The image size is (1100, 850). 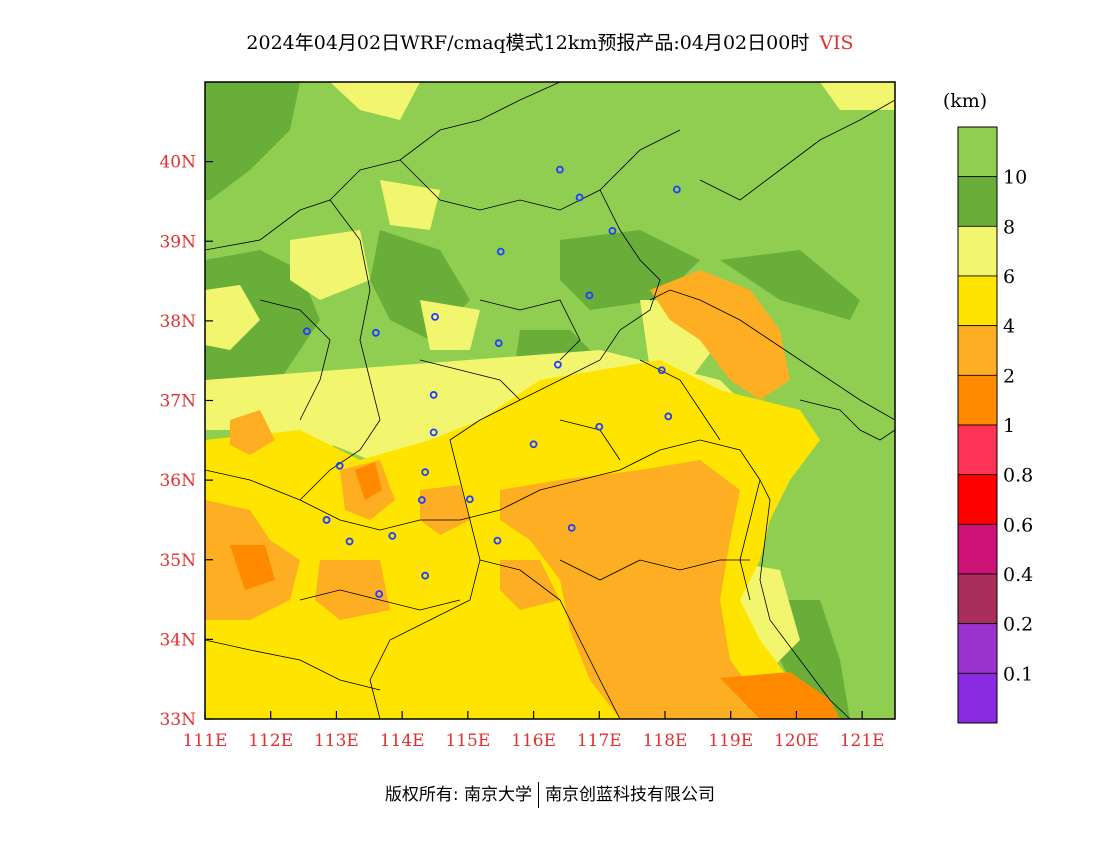 I want to click on legend-frame, so click(x=977, y=425).